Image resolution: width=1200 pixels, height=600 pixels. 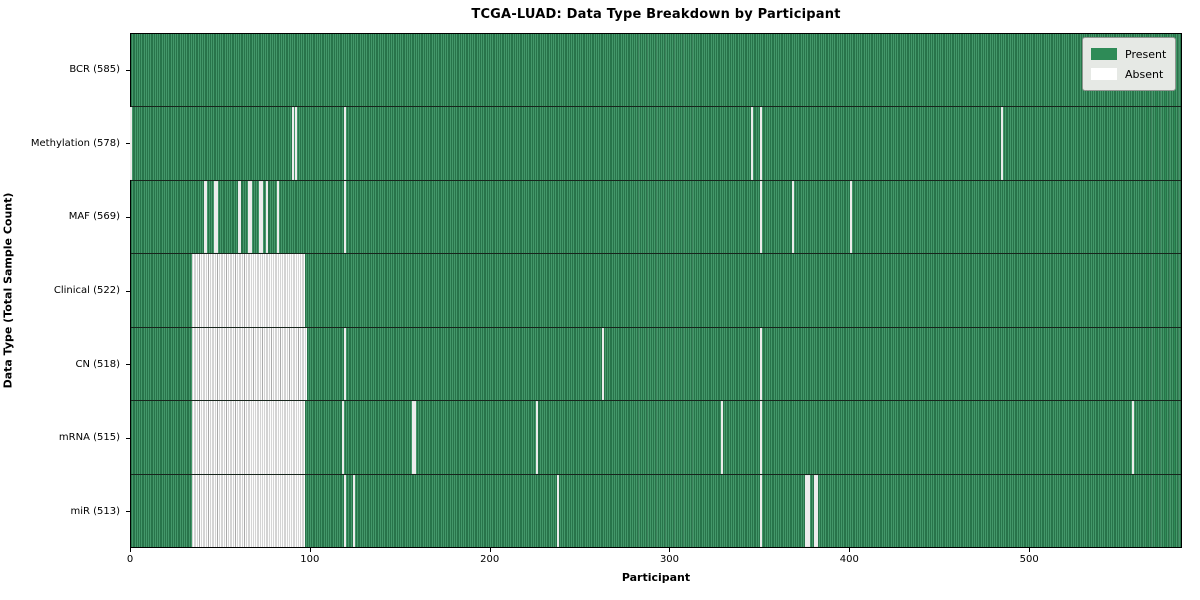 What do you see at coordinates (95, 511) in the screenshot?
I see `y-tick-label-text: miR (513)` at bounding box center [95, 511].